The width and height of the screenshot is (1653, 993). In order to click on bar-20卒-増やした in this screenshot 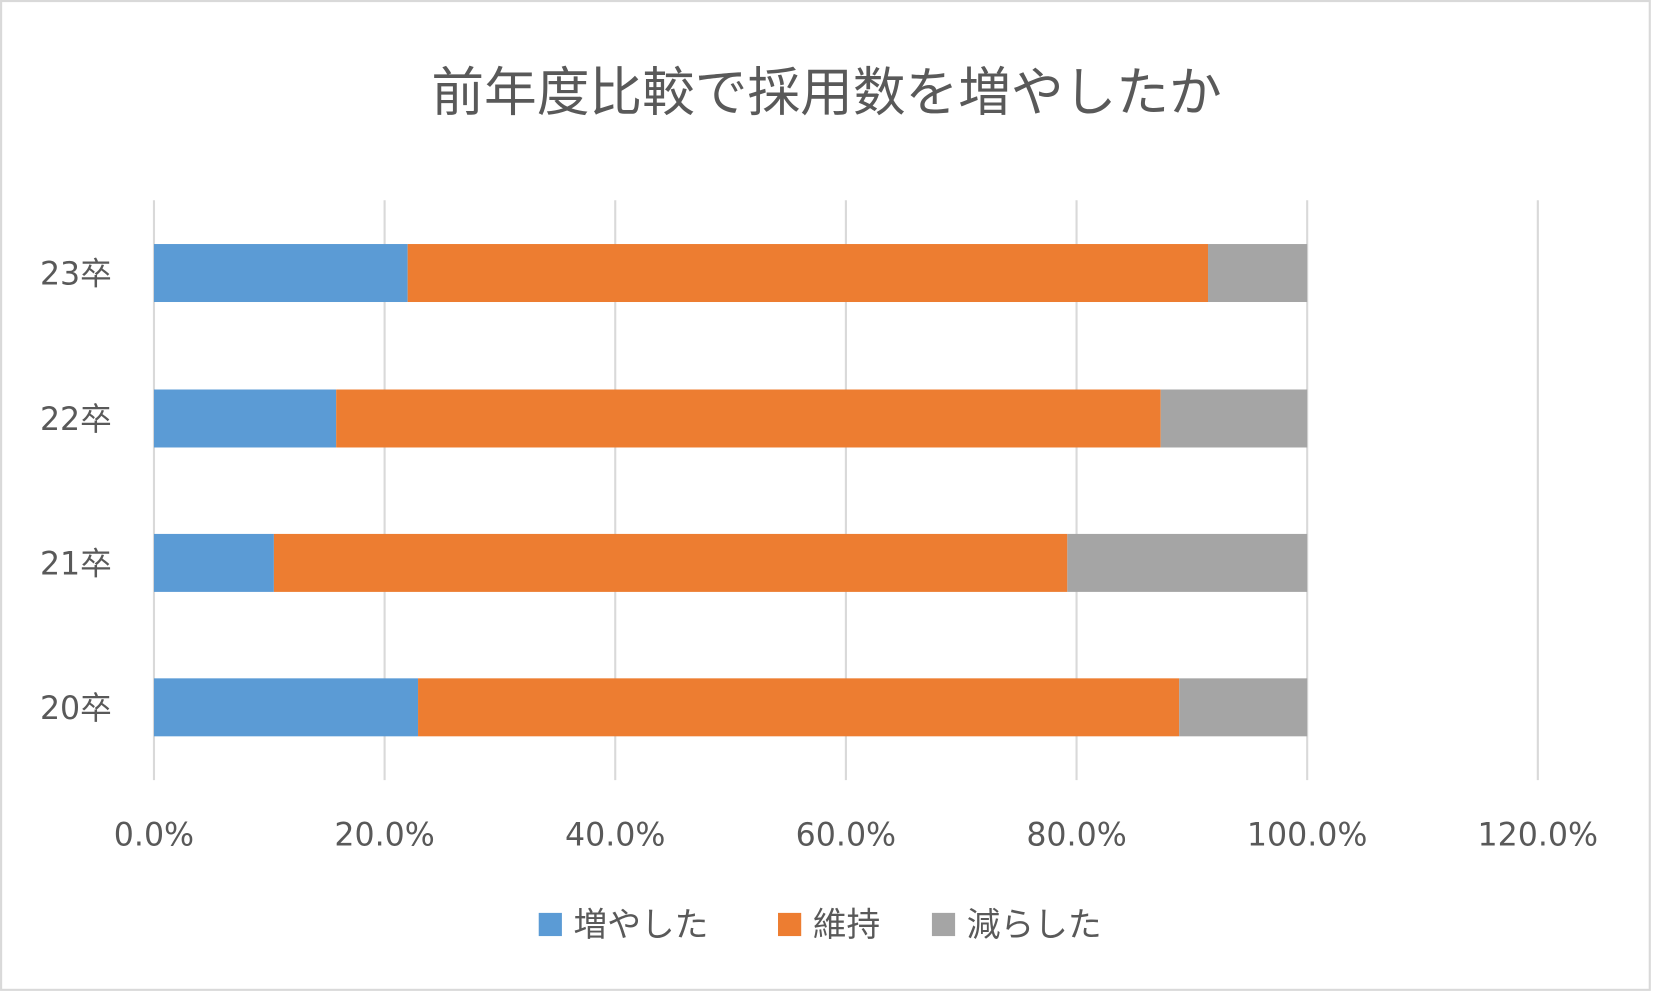, I will do `click(286, 707)`.